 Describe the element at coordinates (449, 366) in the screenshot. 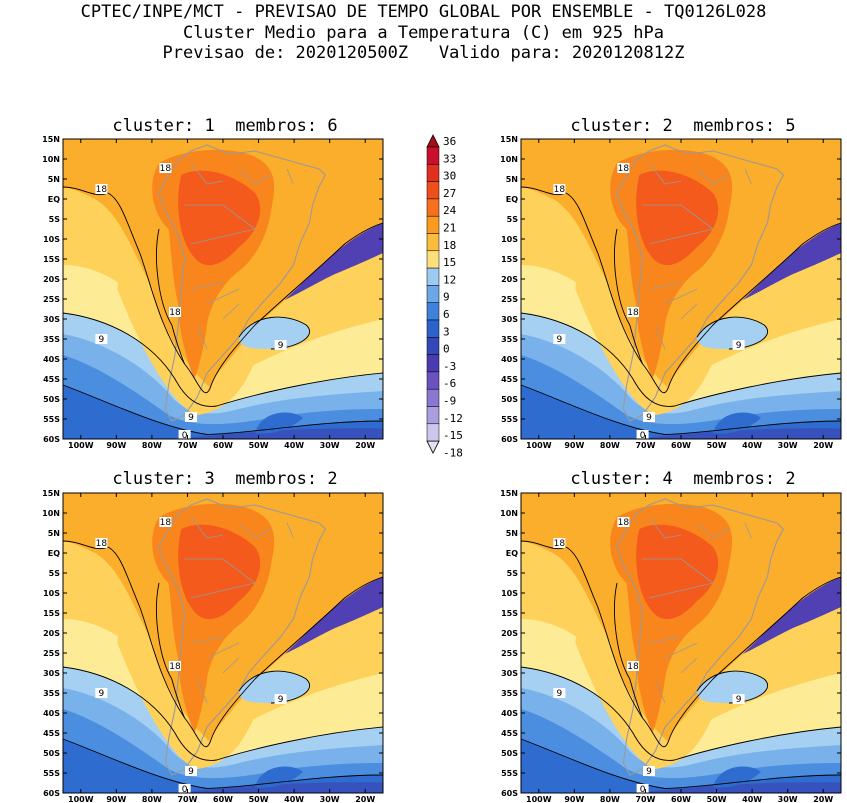

I see `colorbar-label: -3` at that location.